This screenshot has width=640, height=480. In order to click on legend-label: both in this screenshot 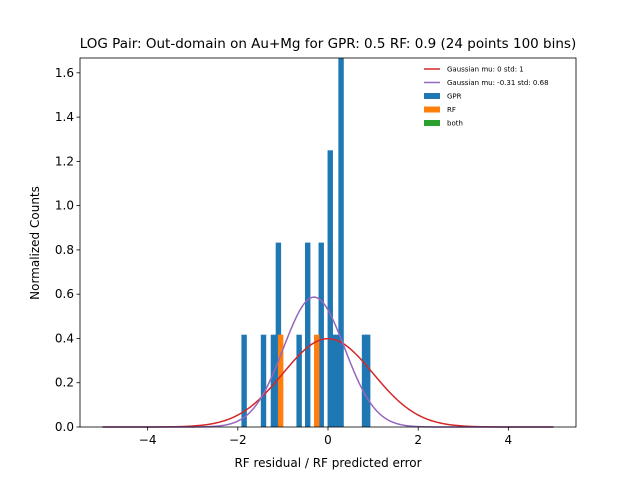, I will do `click(455, 124)`.